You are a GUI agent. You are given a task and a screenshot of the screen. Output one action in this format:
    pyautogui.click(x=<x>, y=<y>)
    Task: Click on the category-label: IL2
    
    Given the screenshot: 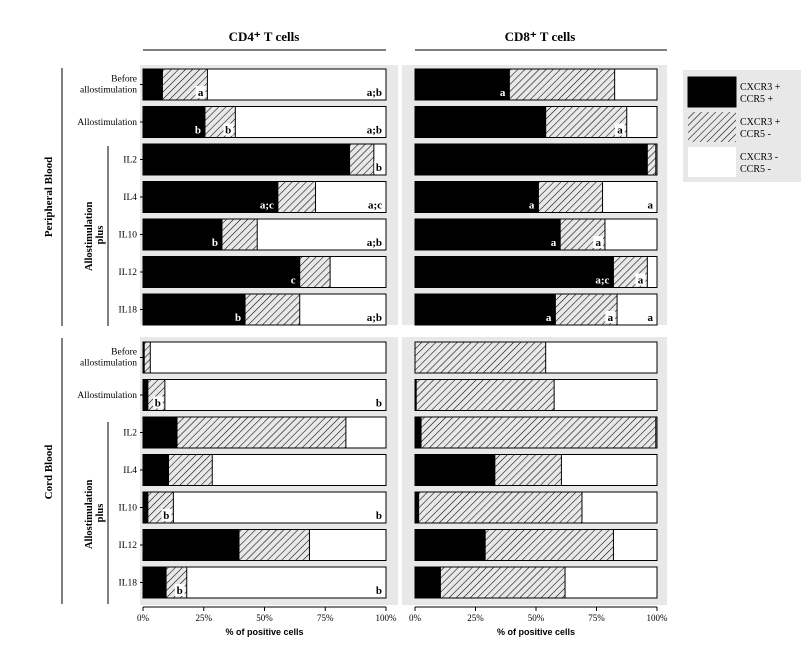 What is the action you would take?
    pyautogui.click(x=130, y=161)
    